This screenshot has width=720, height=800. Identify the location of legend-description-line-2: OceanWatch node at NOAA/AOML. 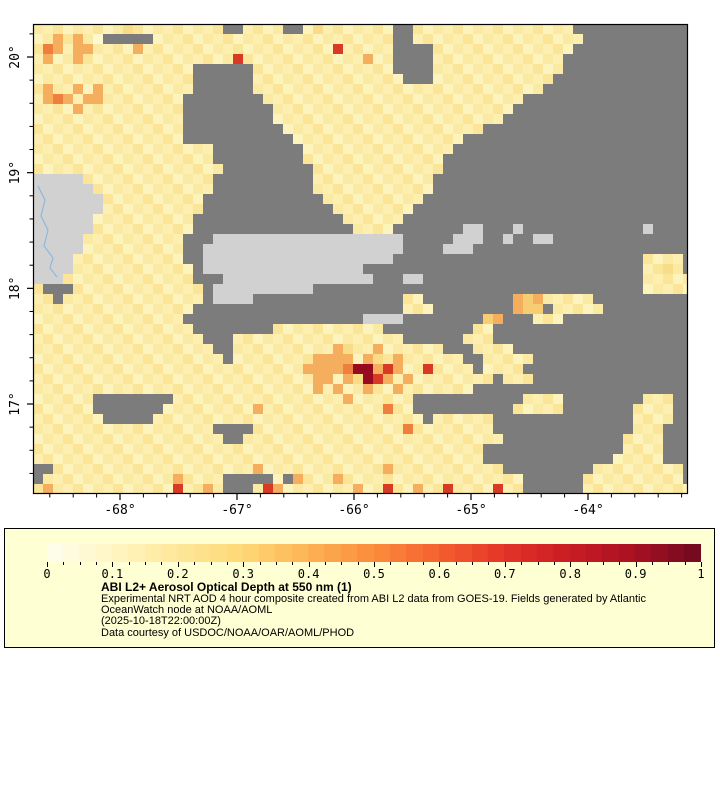
(187, 610).